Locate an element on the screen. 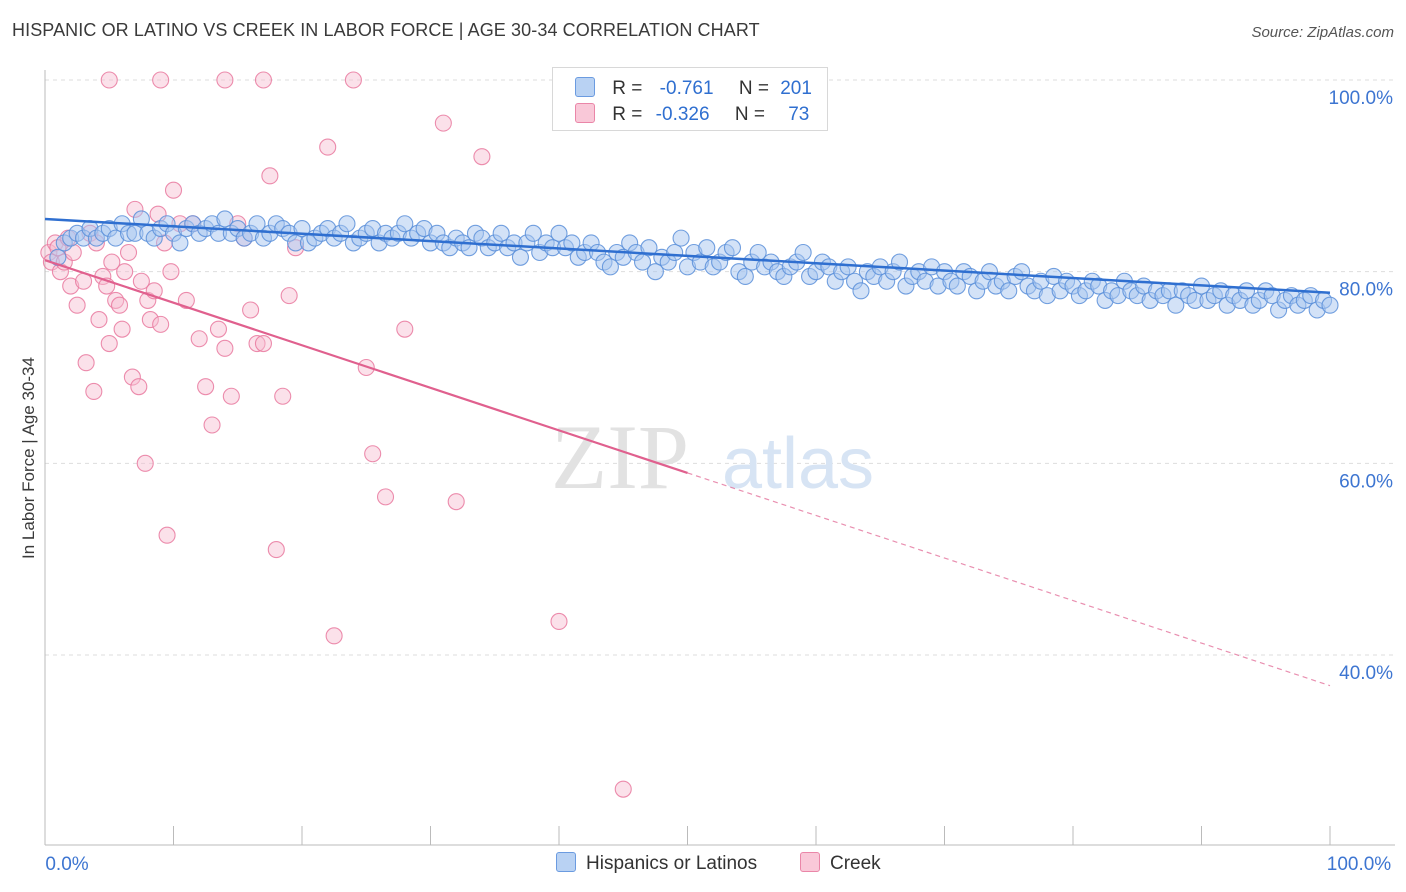 This screenshot has width=1406, height=892. n-value: 201 is located at coordinates (796, 88).